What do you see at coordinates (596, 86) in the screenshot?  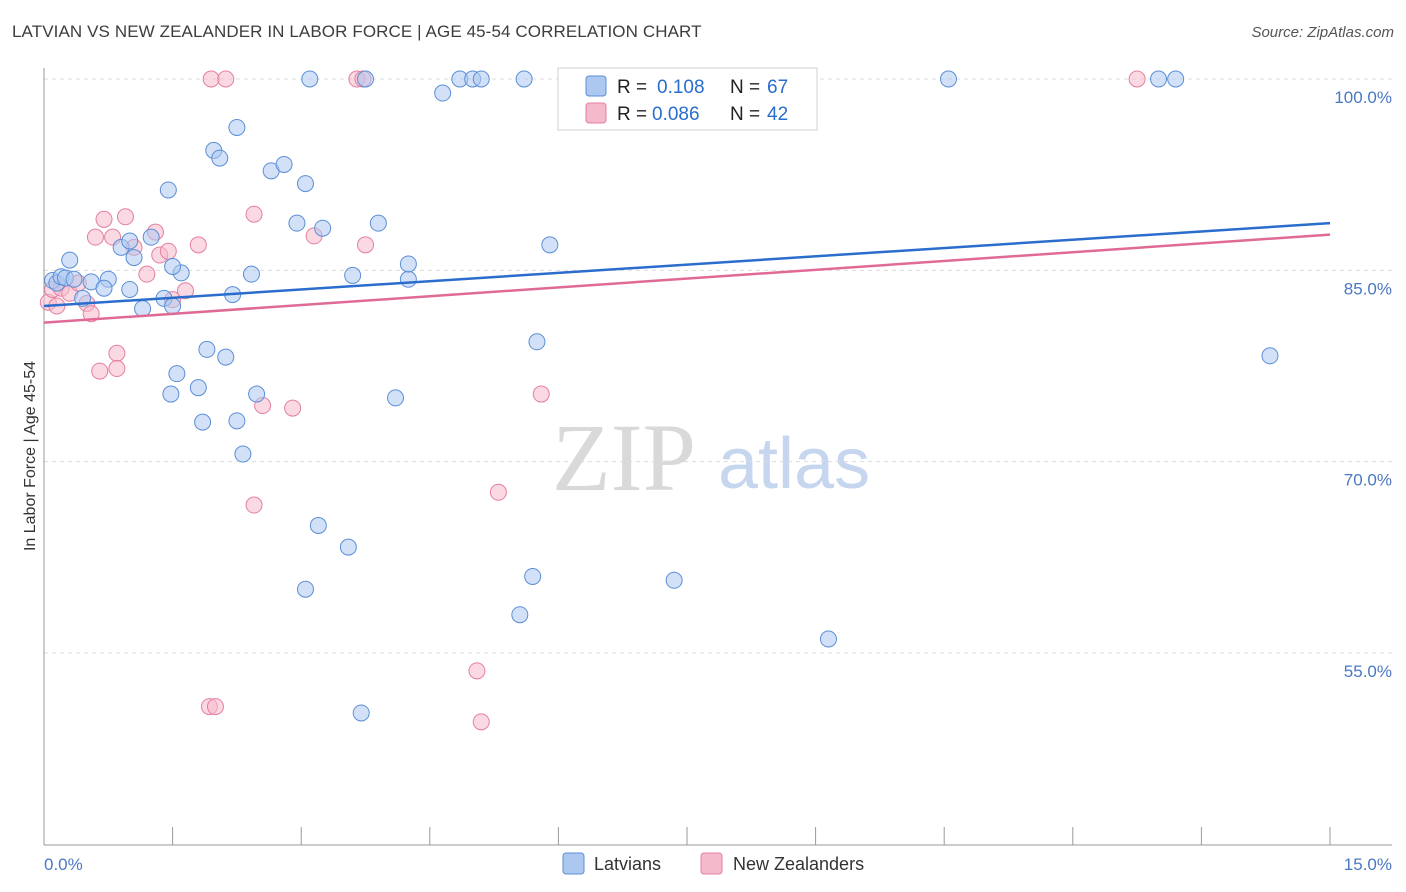 I see `legend-swatch-latvians` at bounding box center [596, 86].